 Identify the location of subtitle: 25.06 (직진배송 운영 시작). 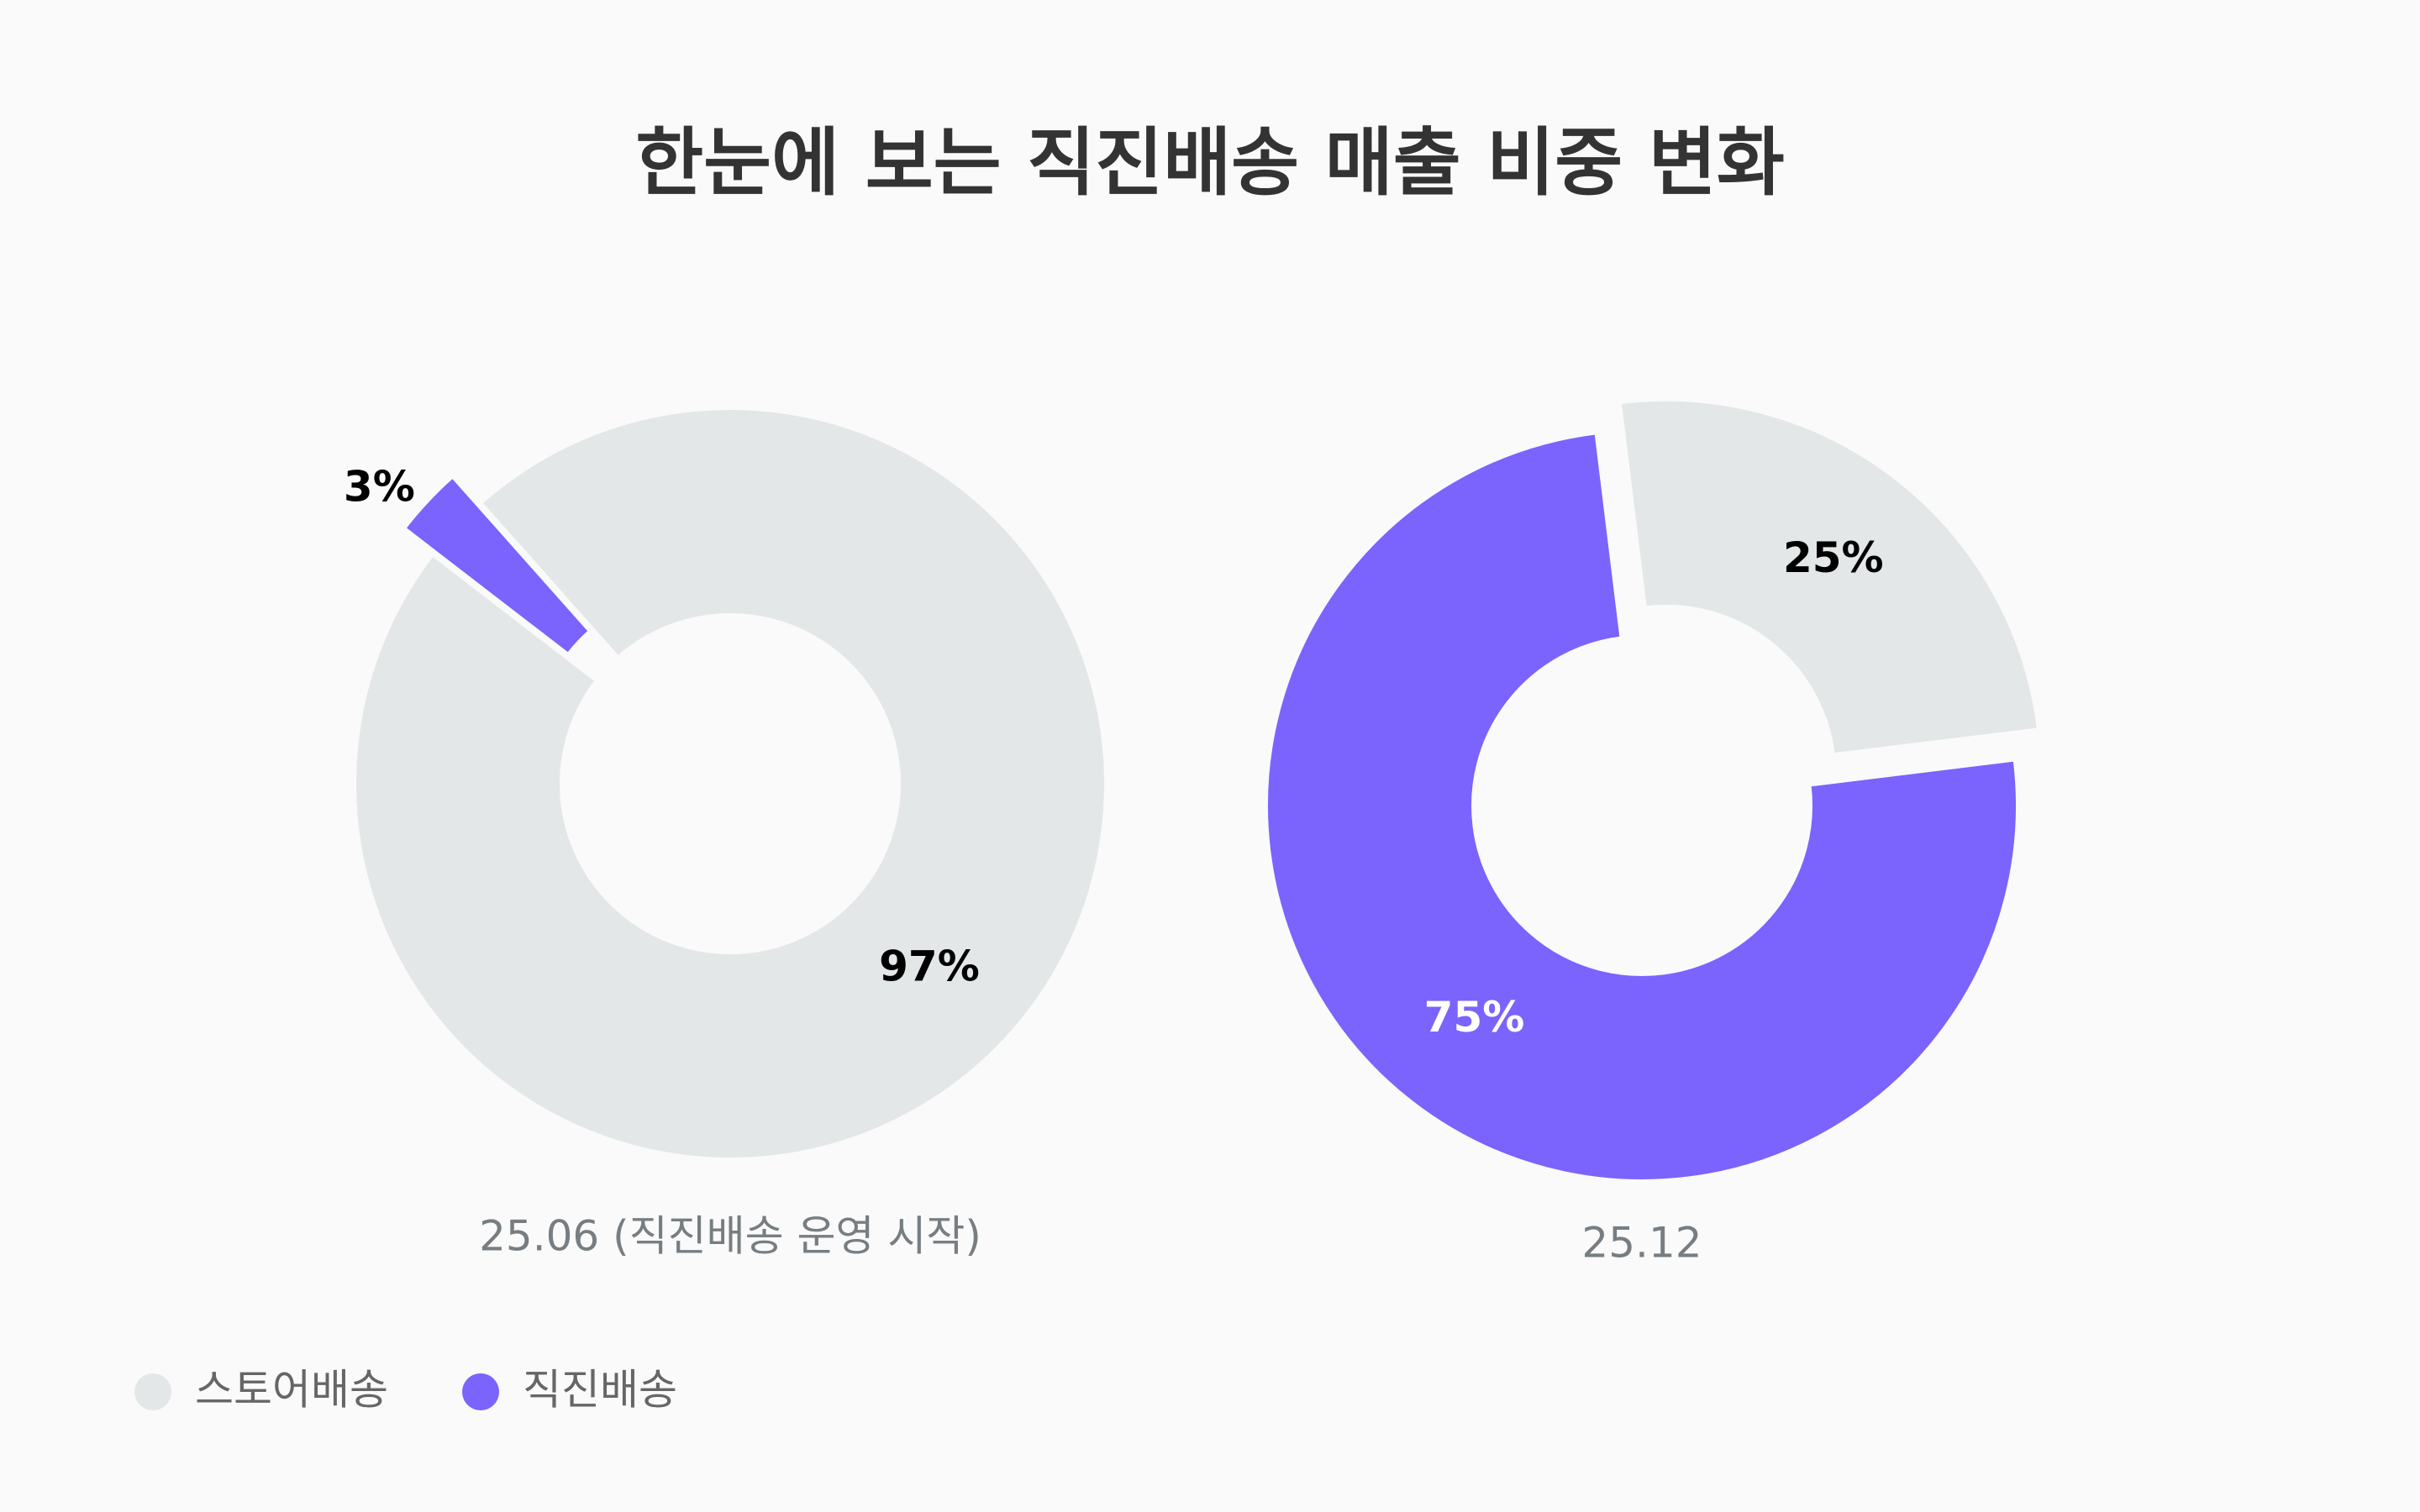
(730, 1236).